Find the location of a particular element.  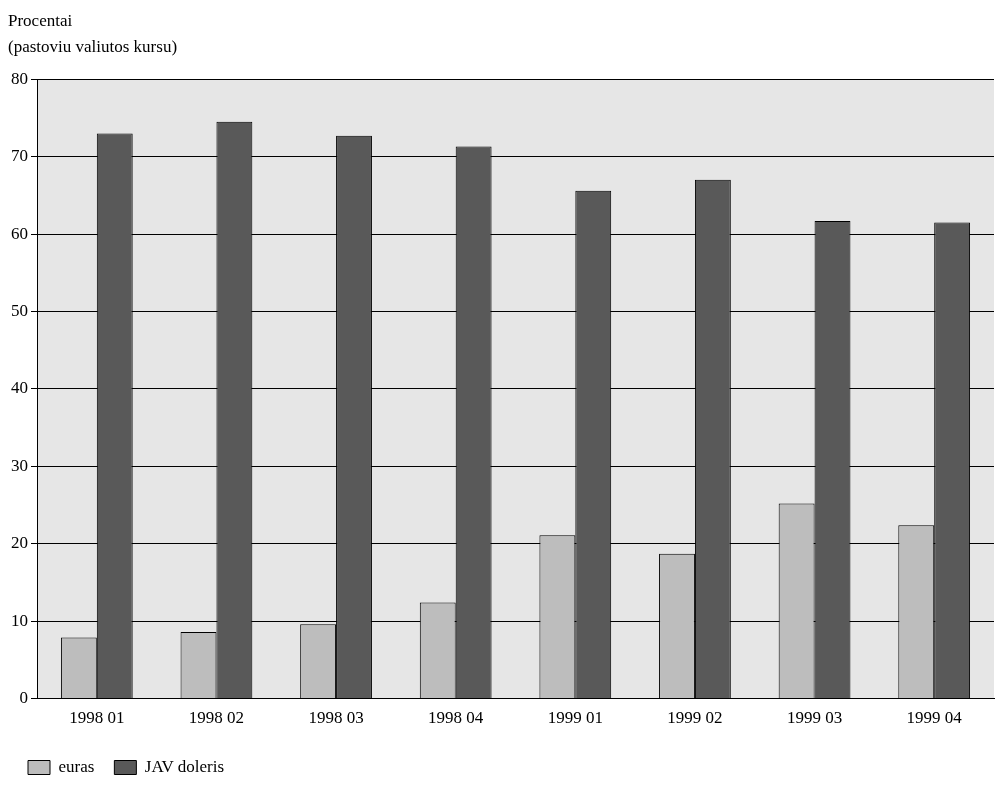

x-tick-label: 1999 03 is located at coordinates (814, 718).